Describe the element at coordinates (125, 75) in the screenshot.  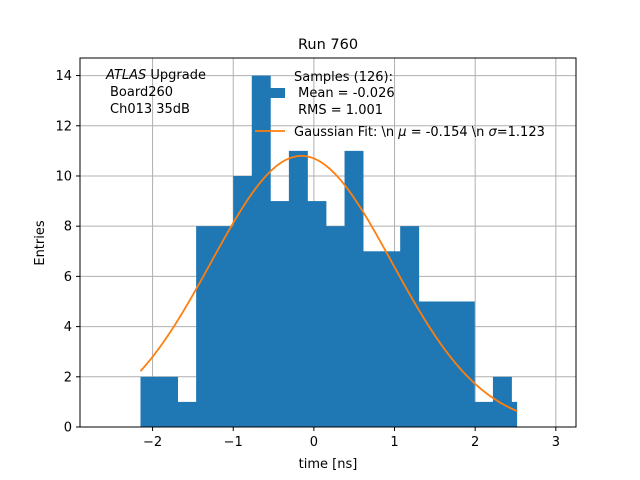
I see `annotation-atlas-word: ATLAS` at that location.